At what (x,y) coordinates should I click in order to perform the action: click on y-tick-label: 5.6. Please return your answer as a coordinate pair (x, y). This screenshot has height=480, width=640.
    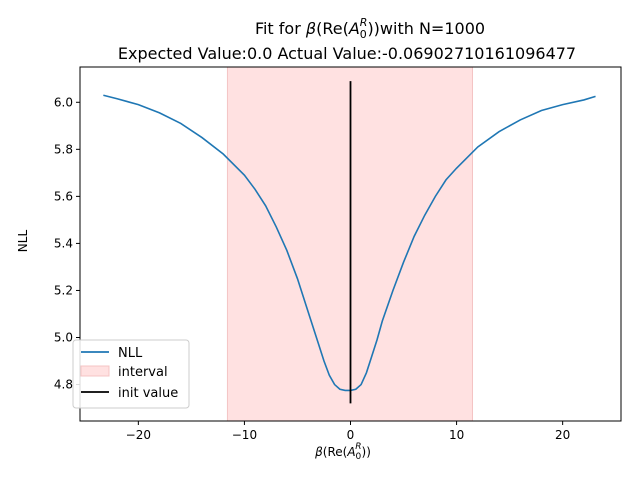
    Looking at the image, I should click on (63, 196).